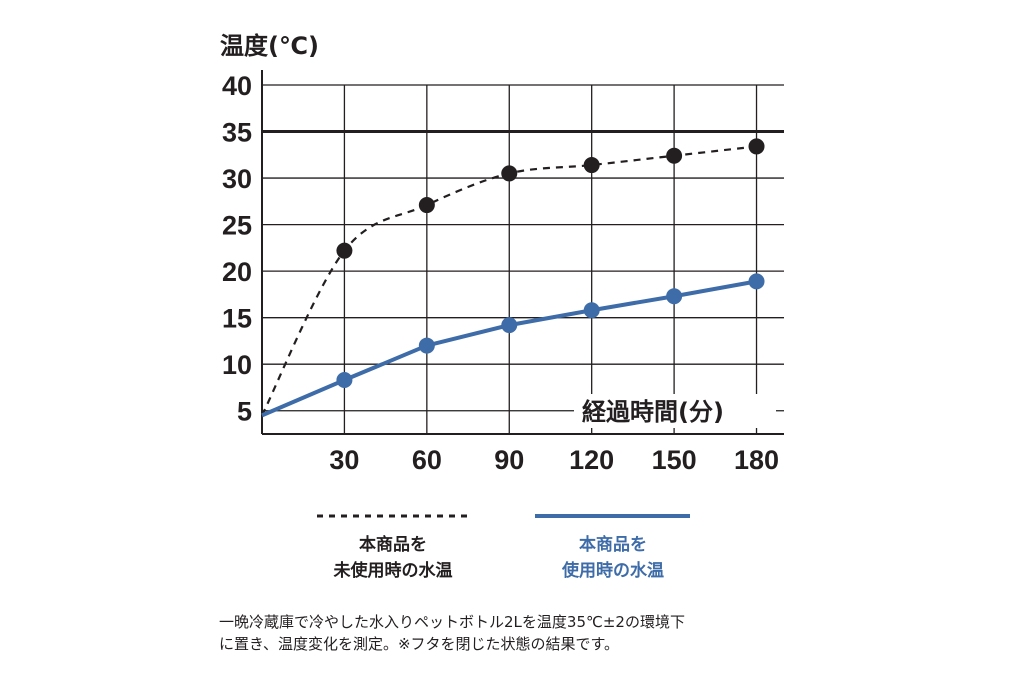  Describe the element at coordinates (269, 46) in the screenshot. I see `y-axis-label: 温度(℃)` at that location.